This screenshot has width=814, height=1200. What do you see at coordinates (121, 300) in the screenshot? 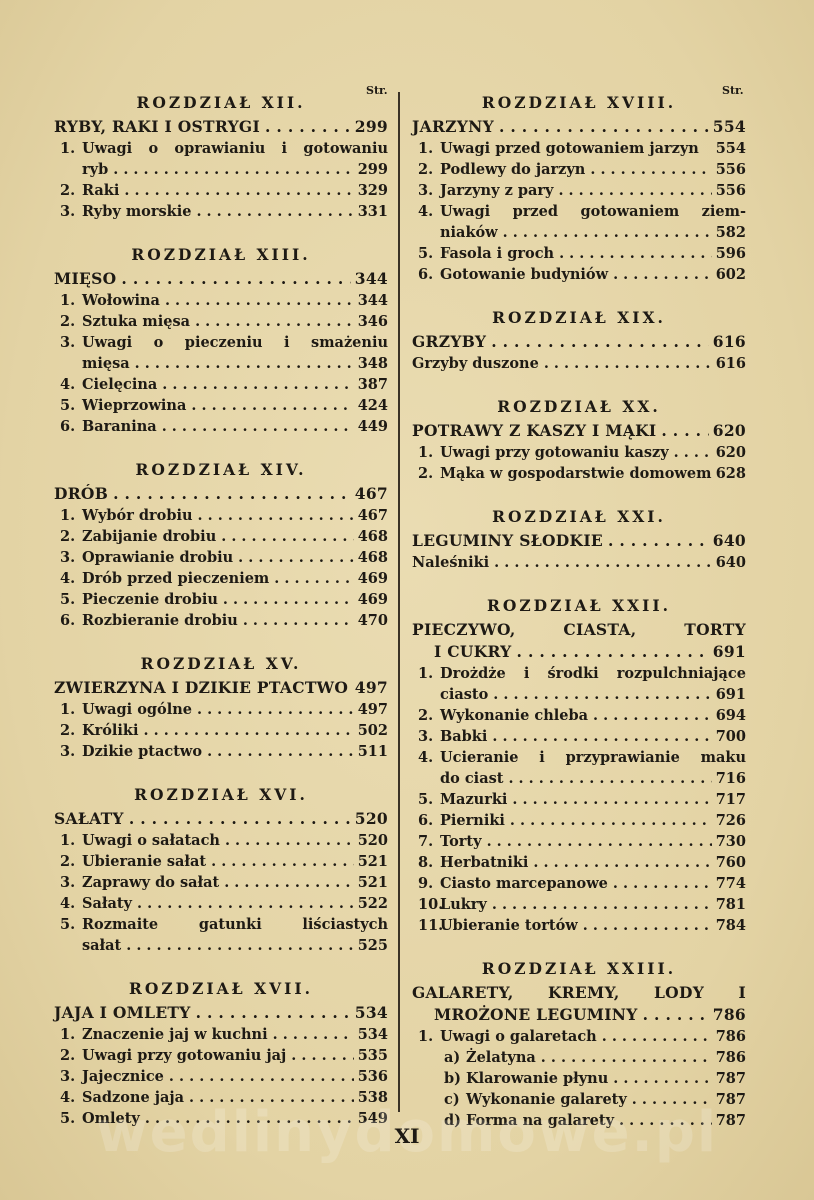
I see `entry-title: Wołowina` at bounding box center [121, 300].